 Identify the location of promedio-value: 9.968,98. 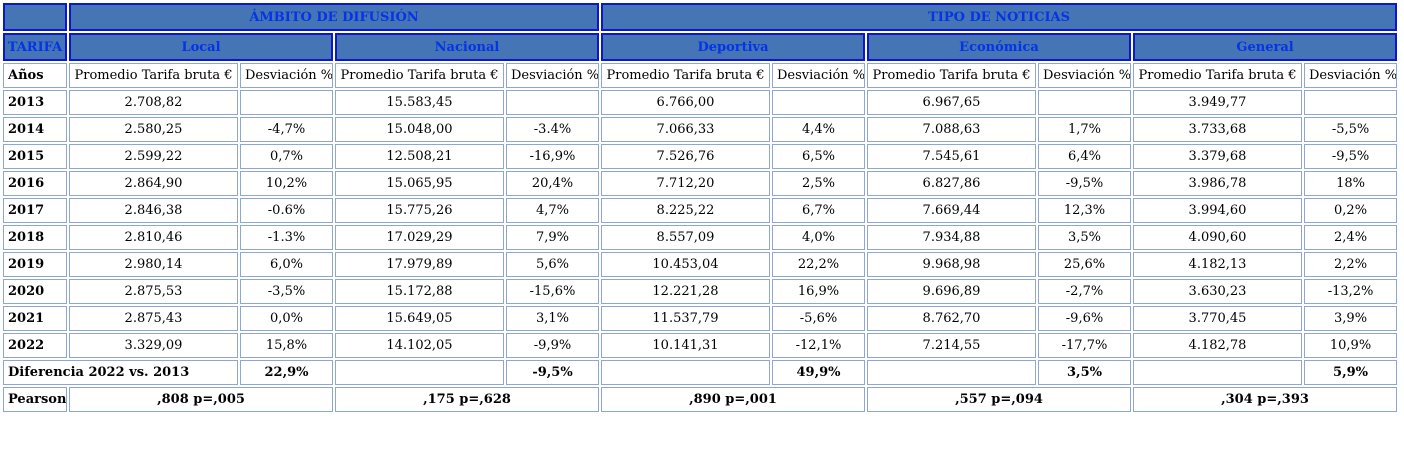
(951, 264).